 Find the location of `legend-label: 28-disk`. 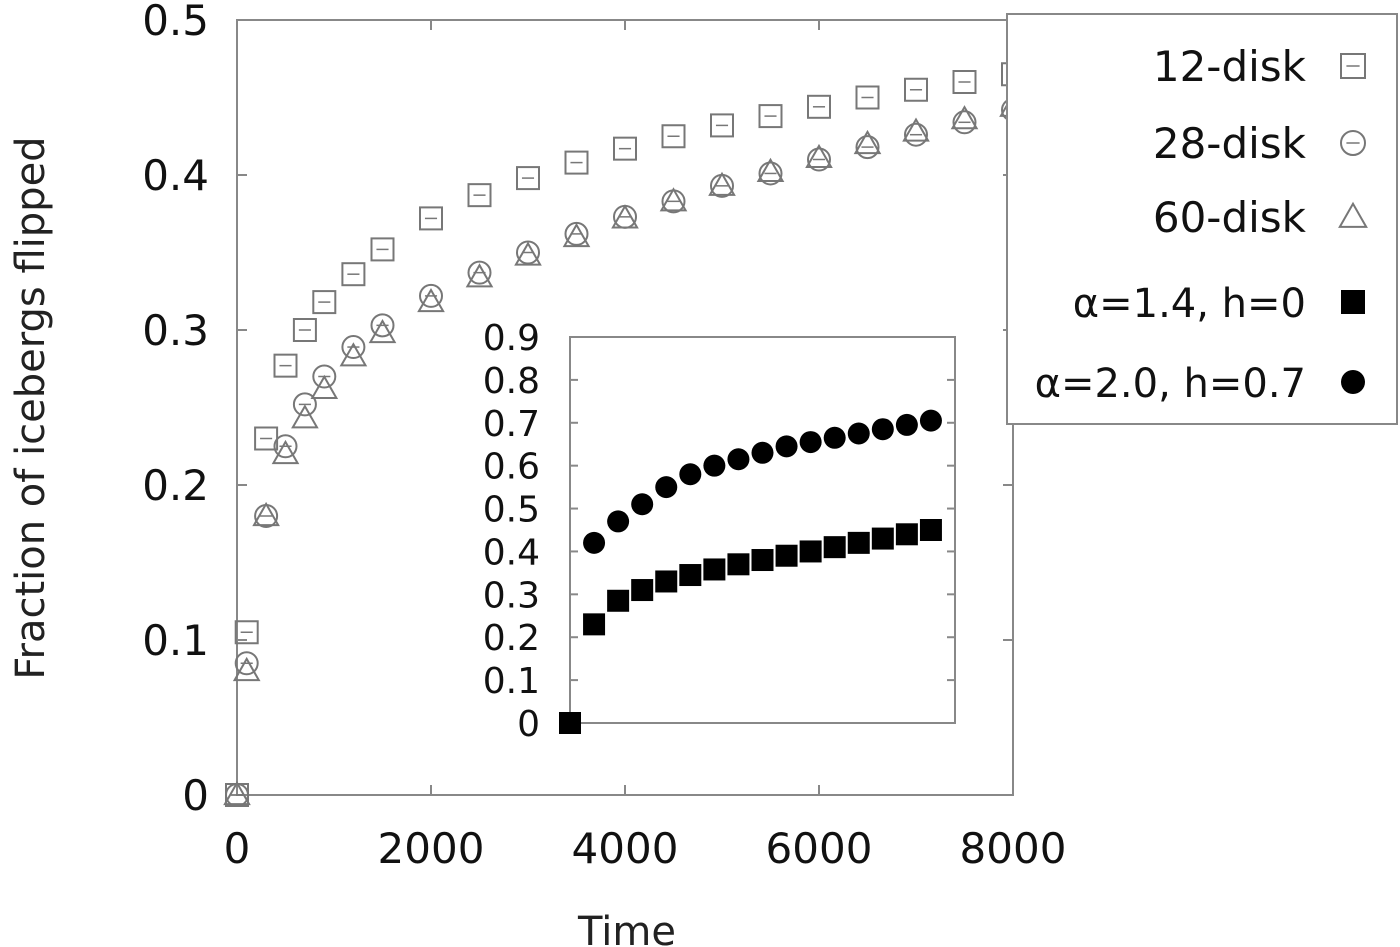

legend-label: 28-disk is located at coordinates (1230, 143).